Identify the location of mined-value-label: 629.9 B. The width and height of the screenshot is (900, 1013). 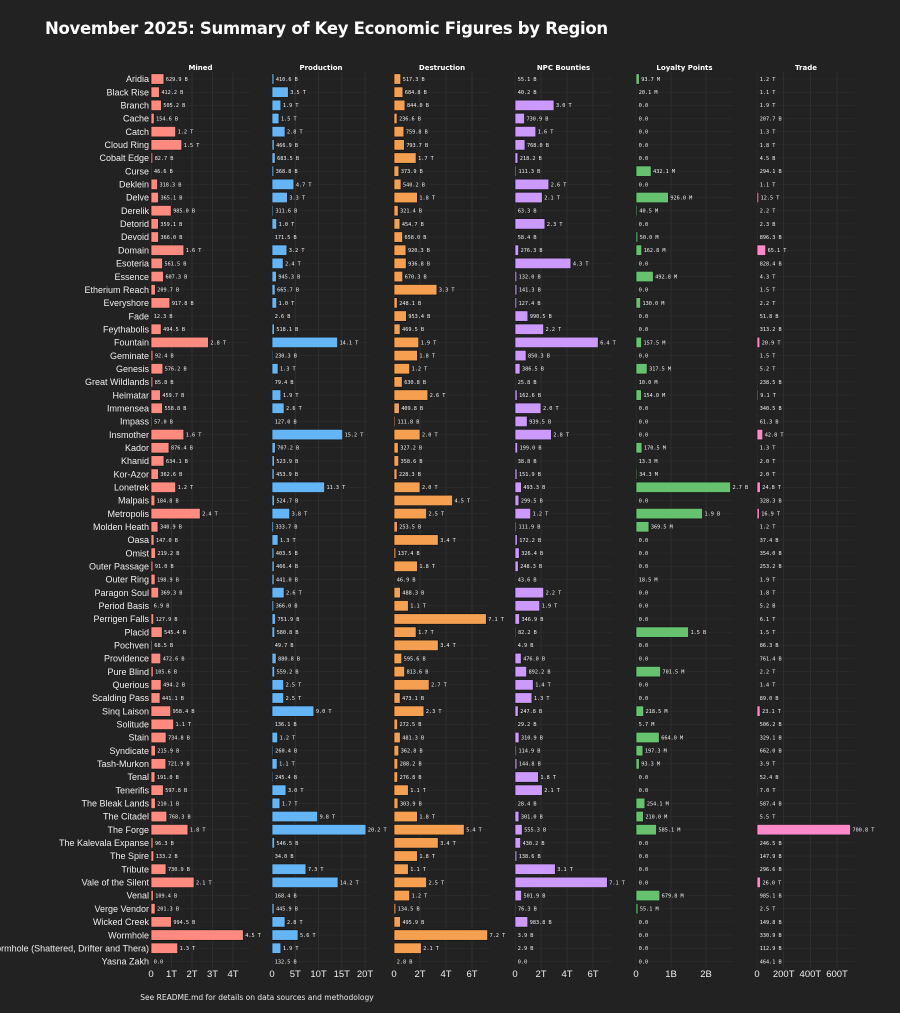
(177, 80).